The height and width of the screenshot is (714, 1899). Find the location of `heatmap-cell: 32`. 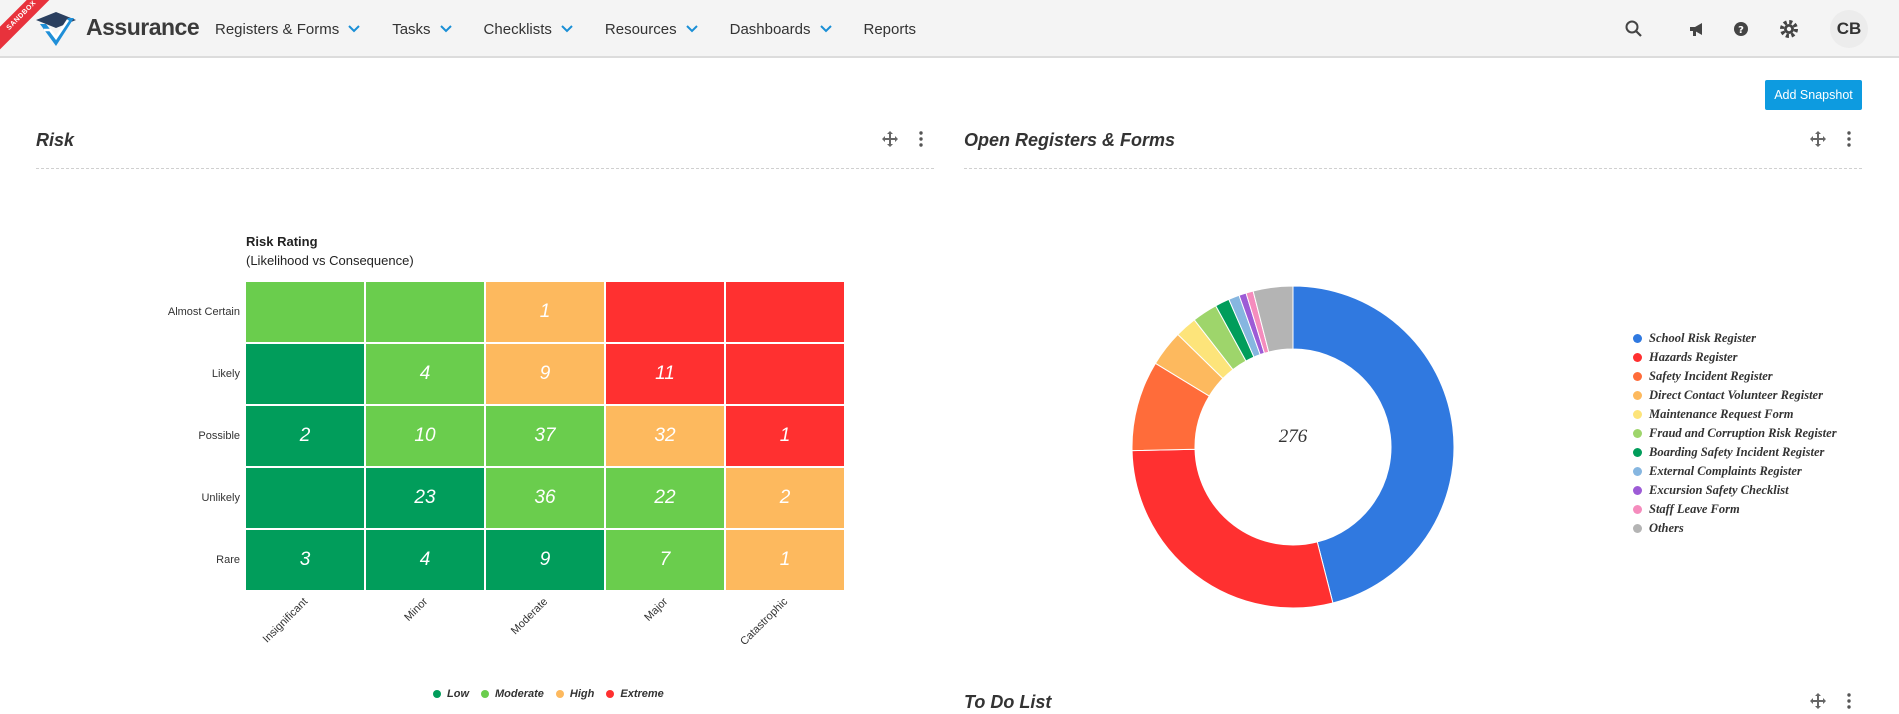

heatmap-cell: 32 is located at coordinates (665, 436).